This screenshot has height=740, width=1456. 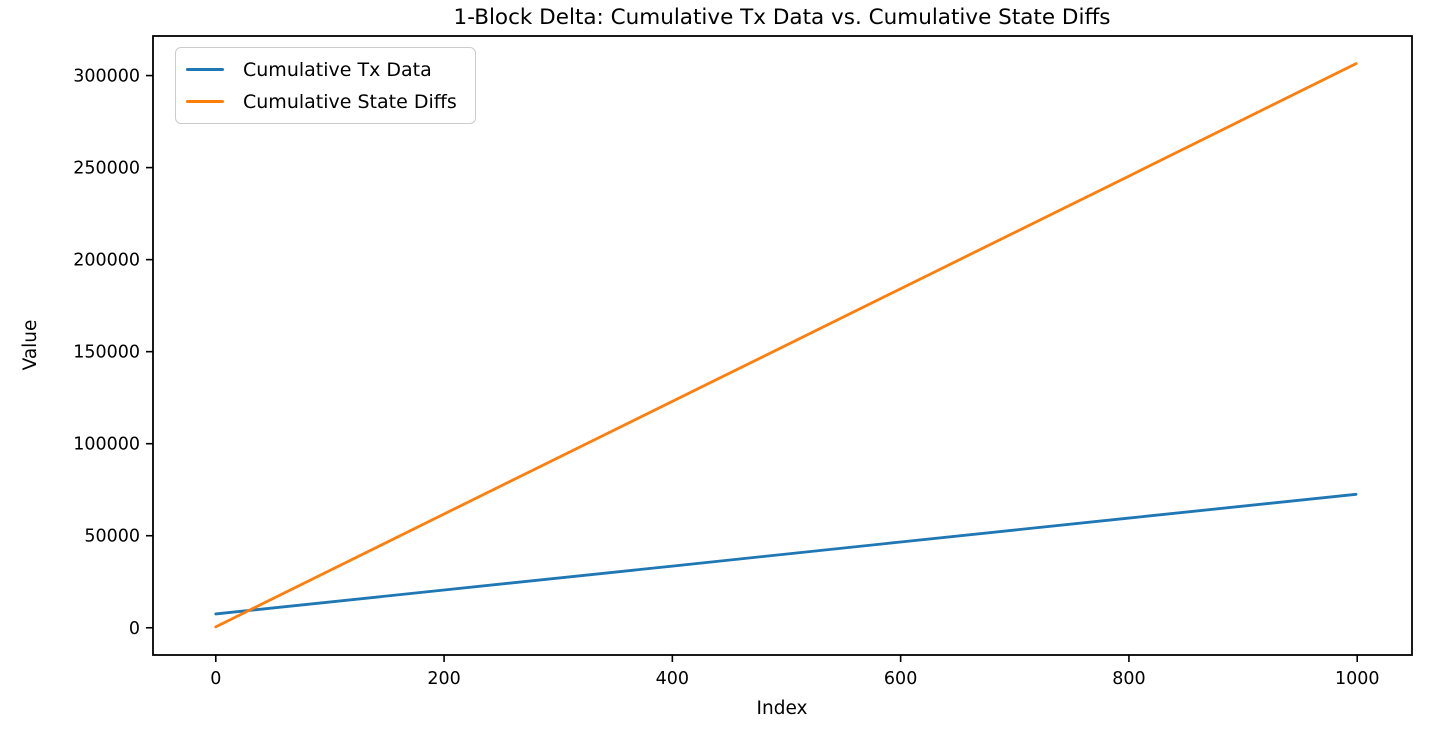 I want to click on y-tick-label: 100000, so click(x=106, y=445).